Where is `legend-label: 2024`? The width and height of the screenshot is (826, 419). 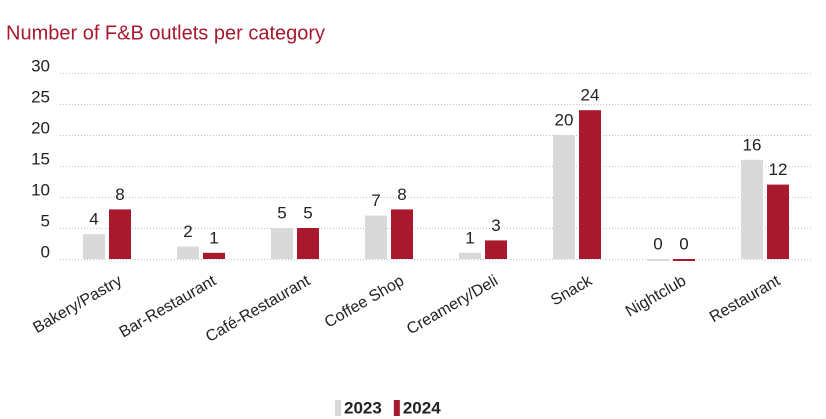
legend-label: 2024 is located at coordinates (422, 407).